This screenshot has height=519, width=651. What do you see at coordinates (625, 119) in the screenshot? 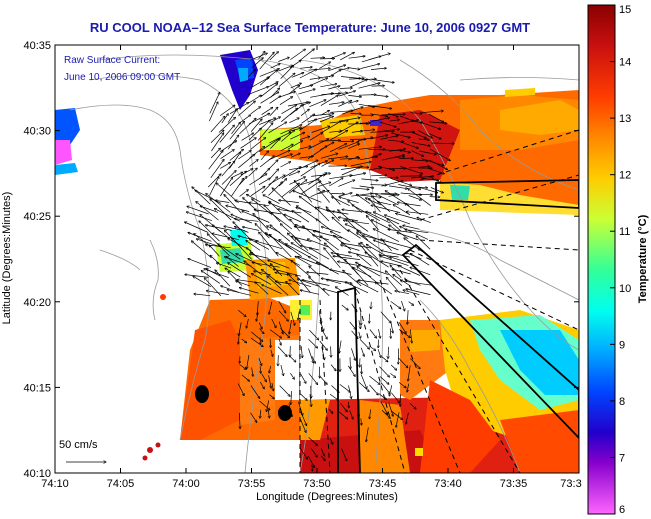
I see `colorbar-tick-label: 13` at bounding box center [625, 119].